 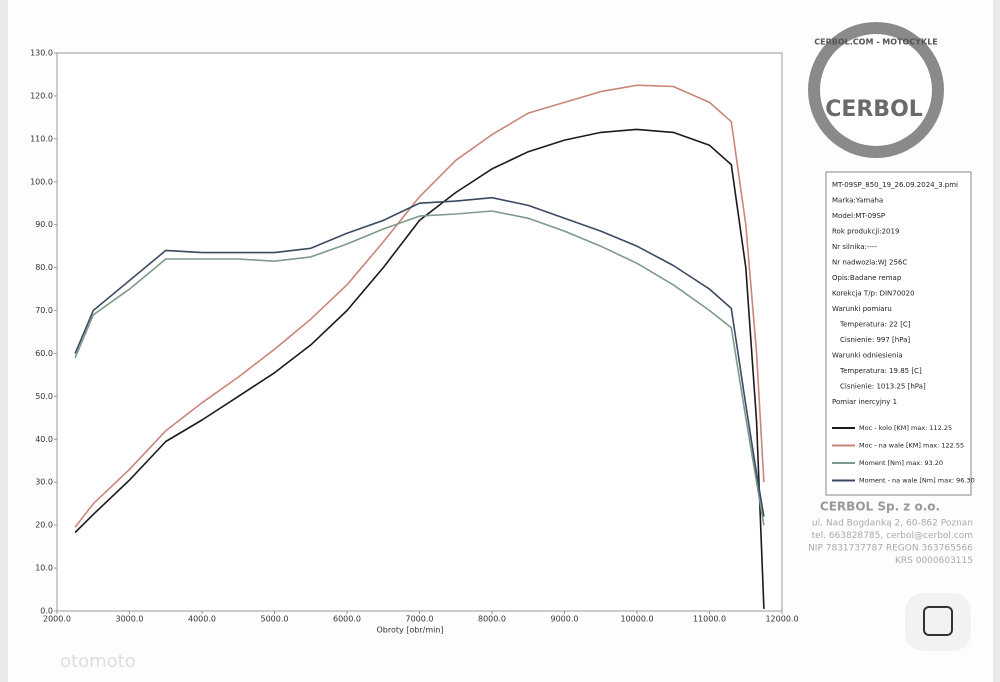 I want to click on info-line: MT-09SP_850_19_26.09.2024_3.pmi, so click(x=895, y=185).